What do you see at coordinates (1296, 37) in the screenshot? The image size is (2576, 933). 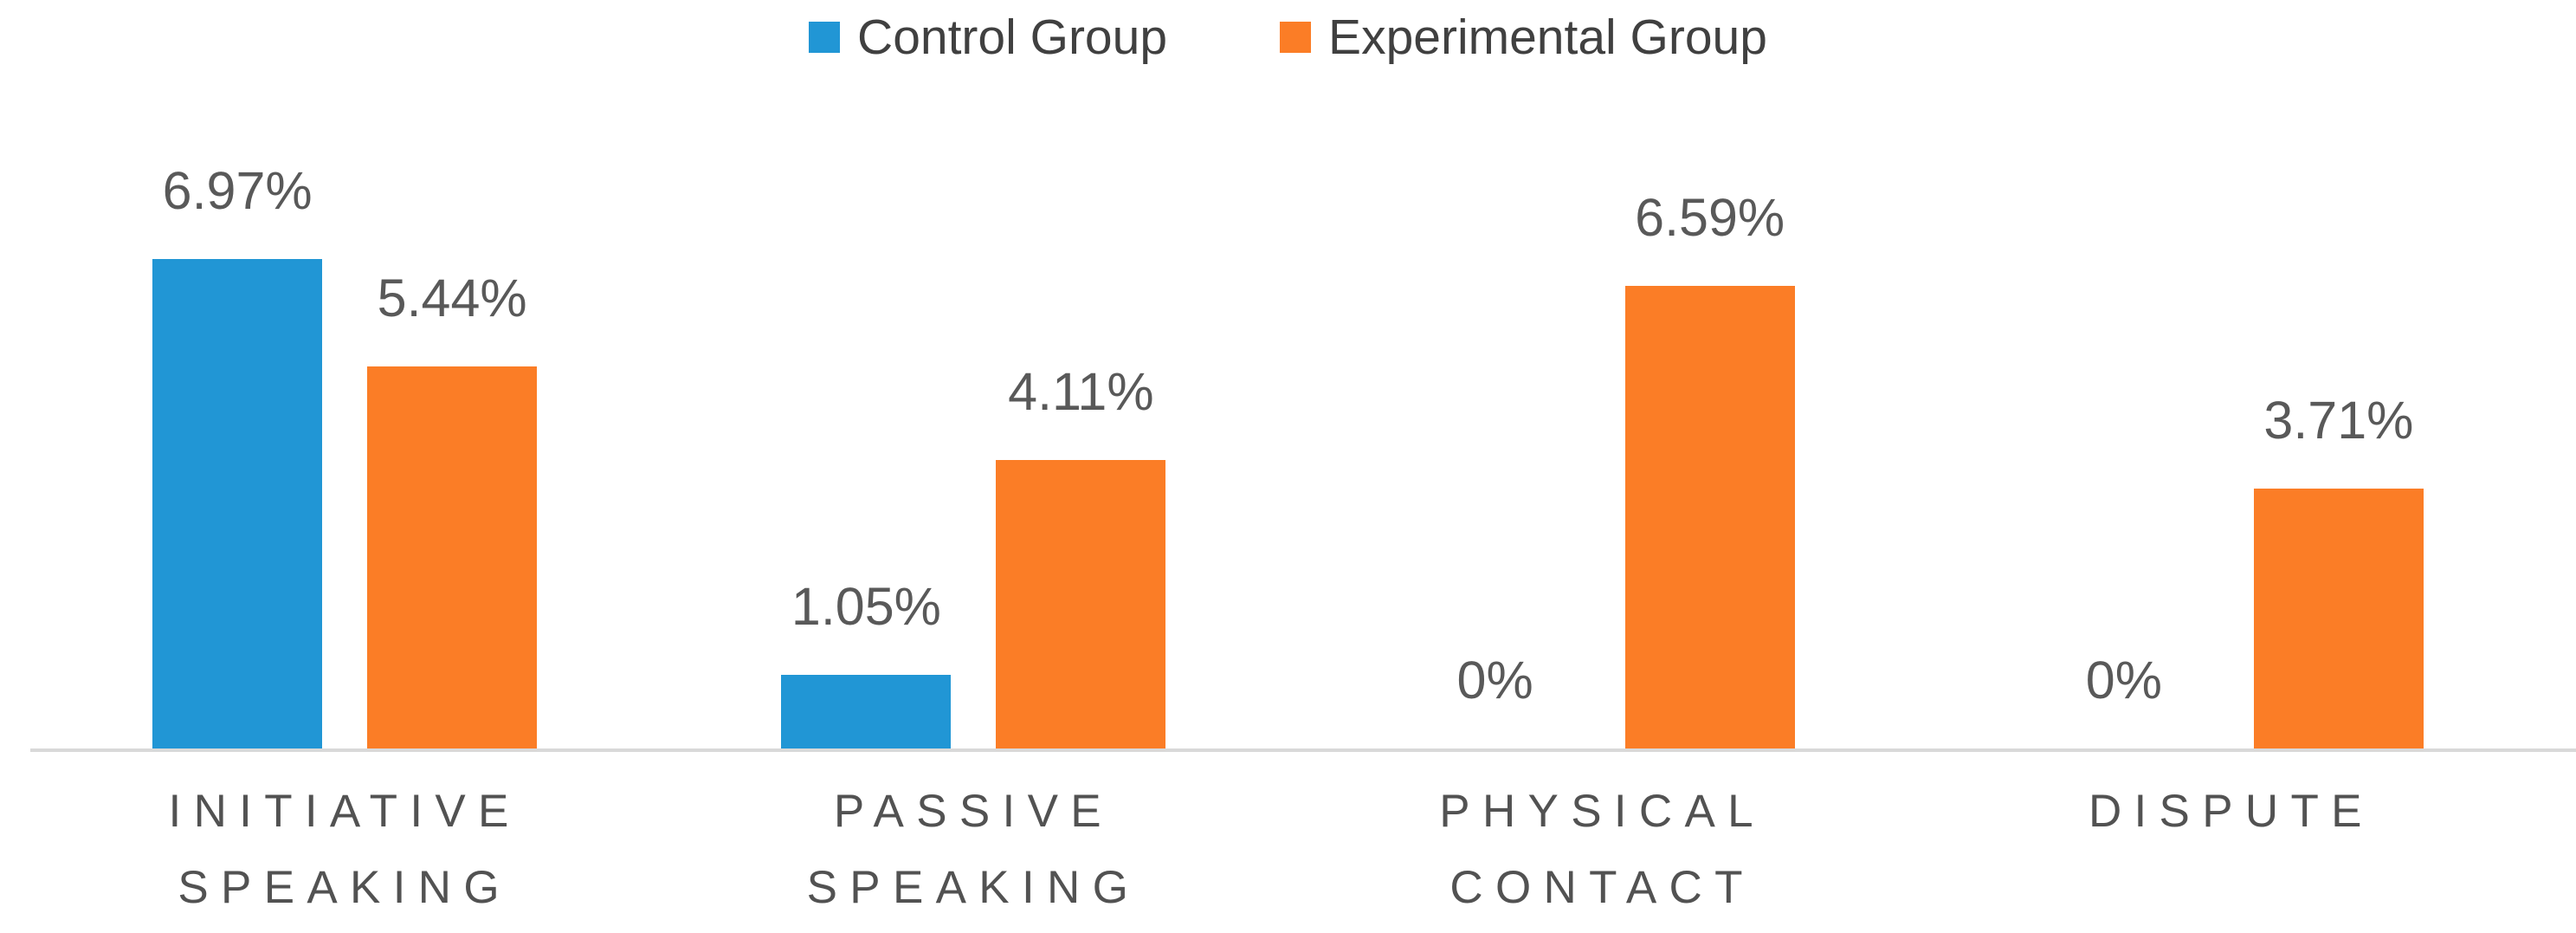 I see `legend-swatch-experimental-group-icon` at bounding box center [1296, 37].